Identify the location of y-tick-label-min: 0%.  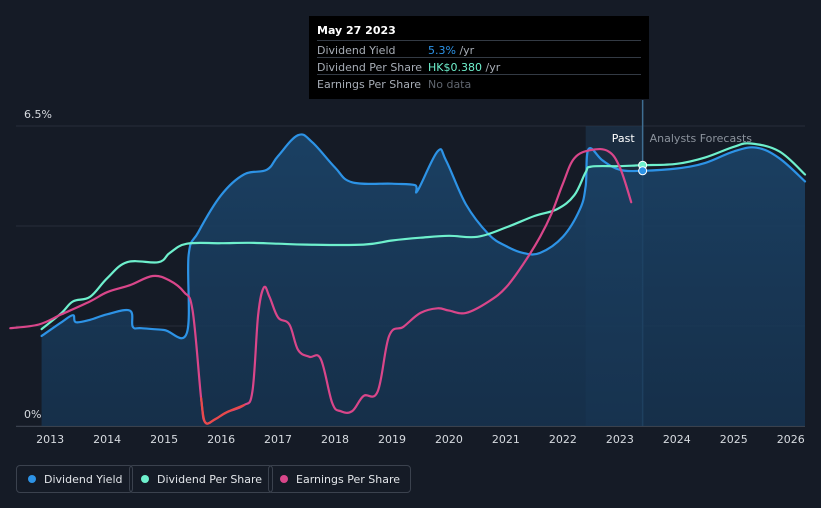
(32, 414).